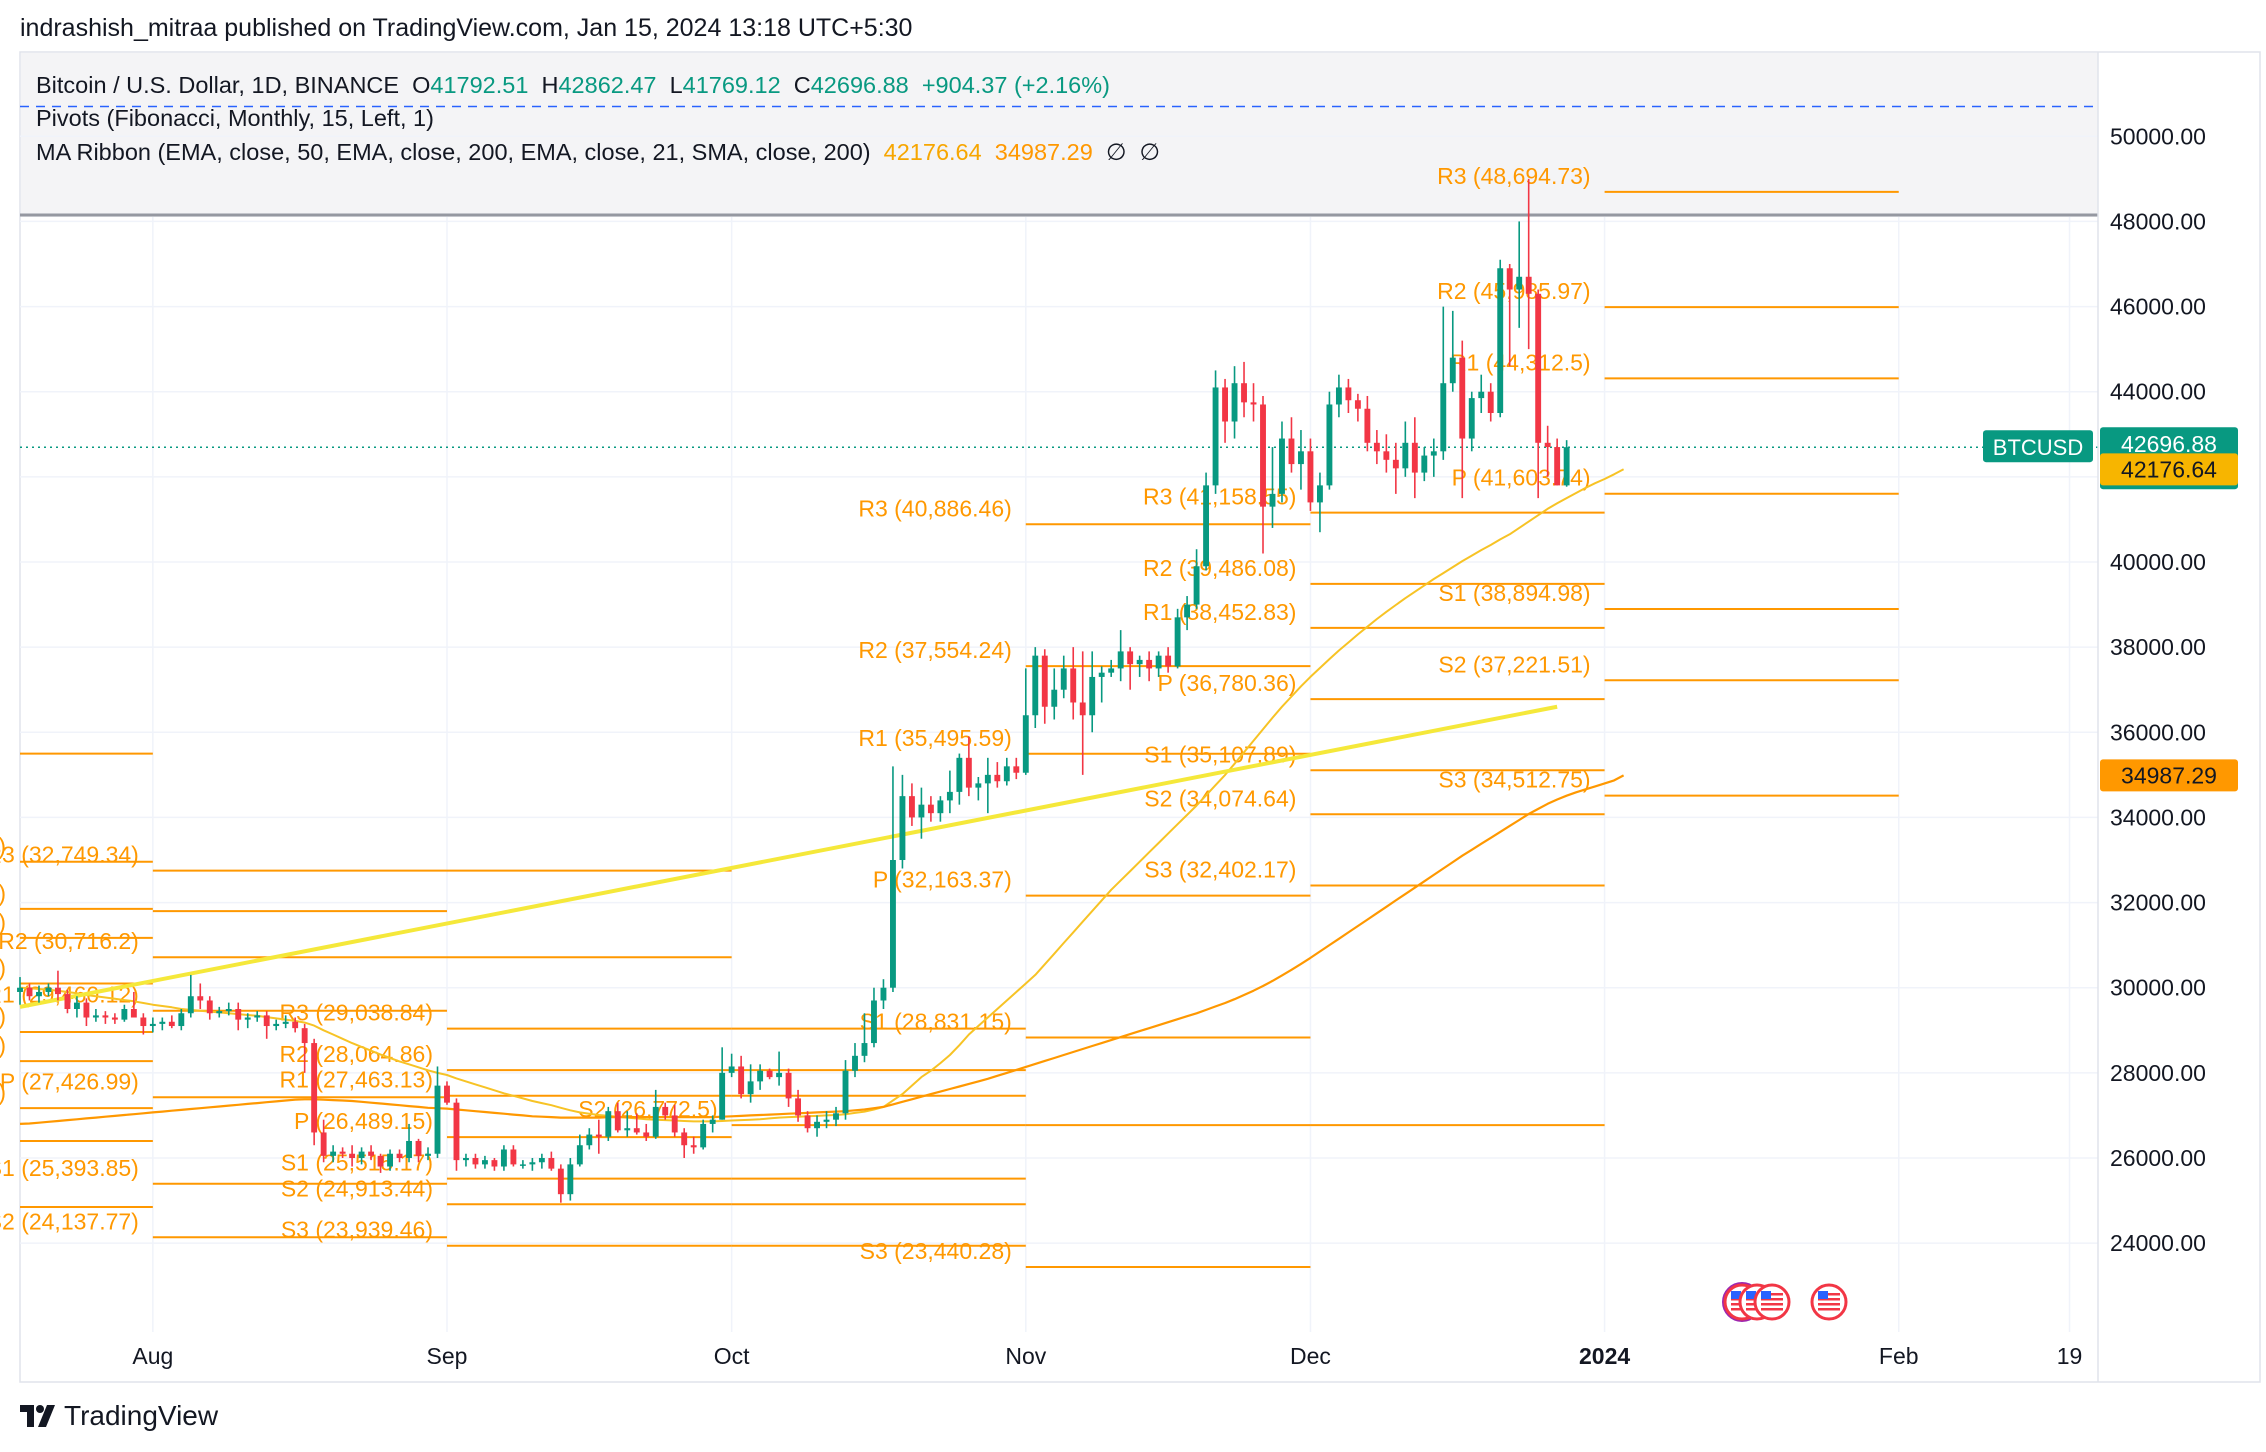 The width and height of the screenshot is (2266, 1452). Describe the element at coordinates (788, 856) in the screenshot. I see `trendline` at that location.